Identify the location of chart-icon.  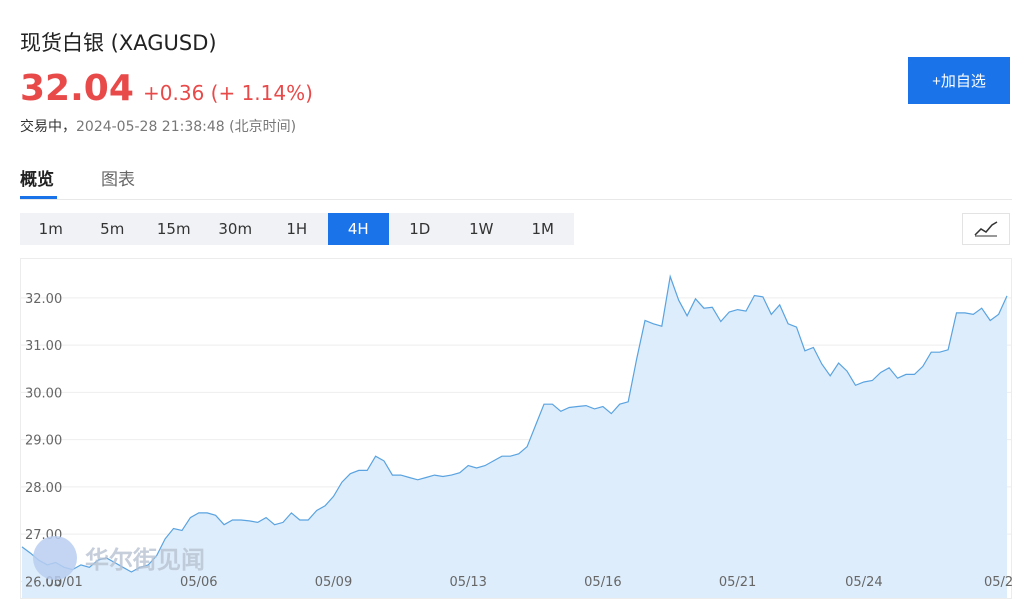
(986, 229).